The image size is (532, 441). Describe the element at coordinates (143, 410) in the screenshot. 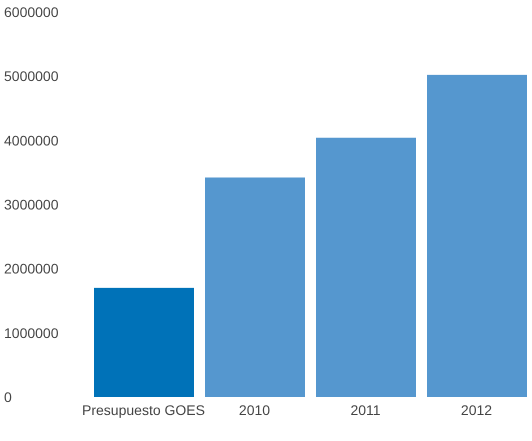

I see `x-tick-label: Presupuesto GOES` at that location.